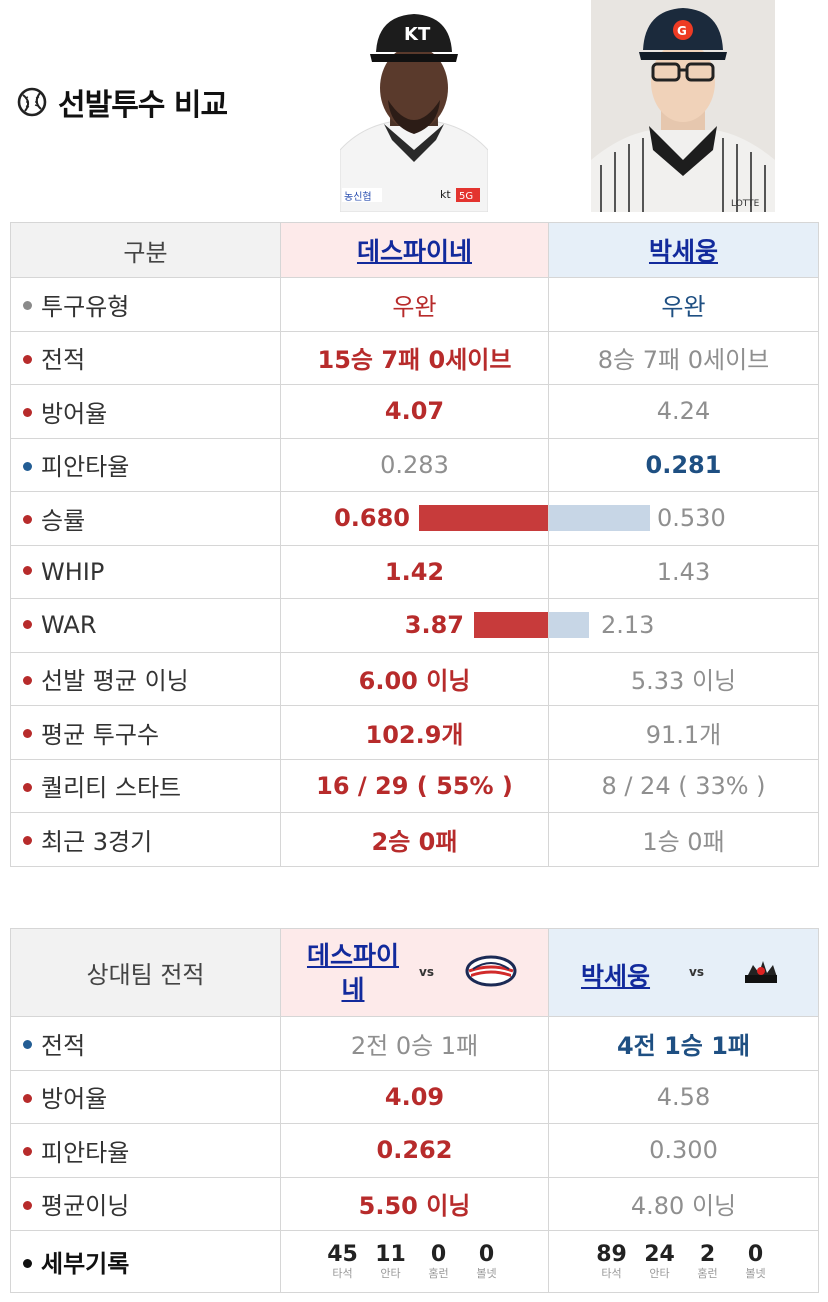  What do you see at coordinates (683, 625) in the screenshot?
I see `player2-bar-cell: 2.13` at bounding box center [683, 625].